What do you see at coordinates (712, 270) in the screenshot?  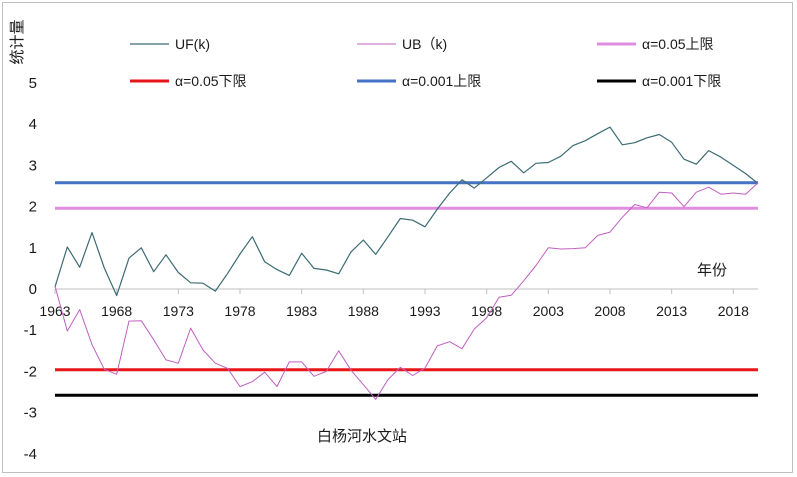 I see `x-axis-label: 年份` at bounding box center [712, 270].